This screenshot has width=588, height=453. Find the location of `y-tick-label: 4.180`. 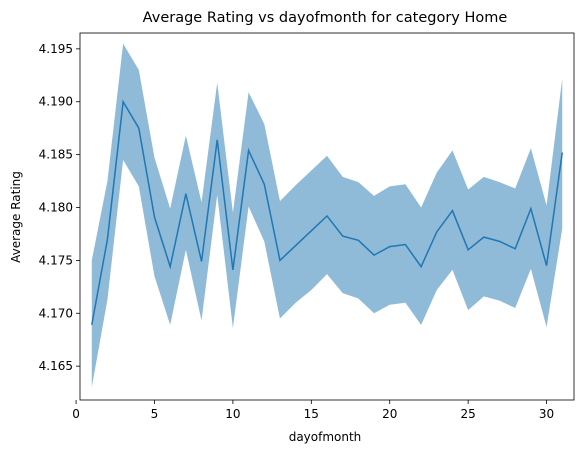

y-tick-label: 4.180 is located at coordinates (56, 208).